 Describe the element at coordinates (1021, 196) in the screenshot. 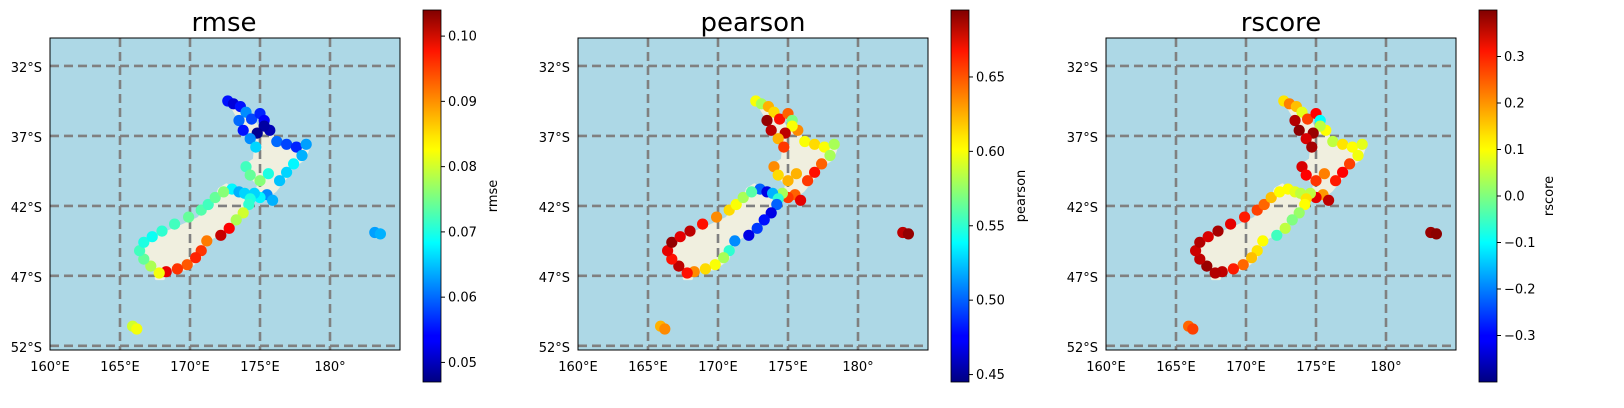

I see `colorbar-label: pearson` at that location.